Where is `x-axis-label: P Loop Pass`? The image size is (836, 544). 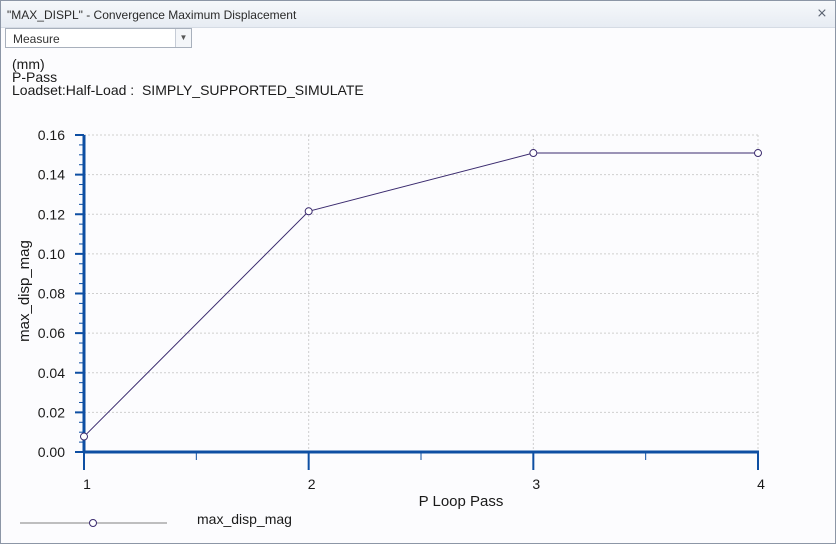 x-axis-label: P Loop Pass is located at coordinates (461, 501).